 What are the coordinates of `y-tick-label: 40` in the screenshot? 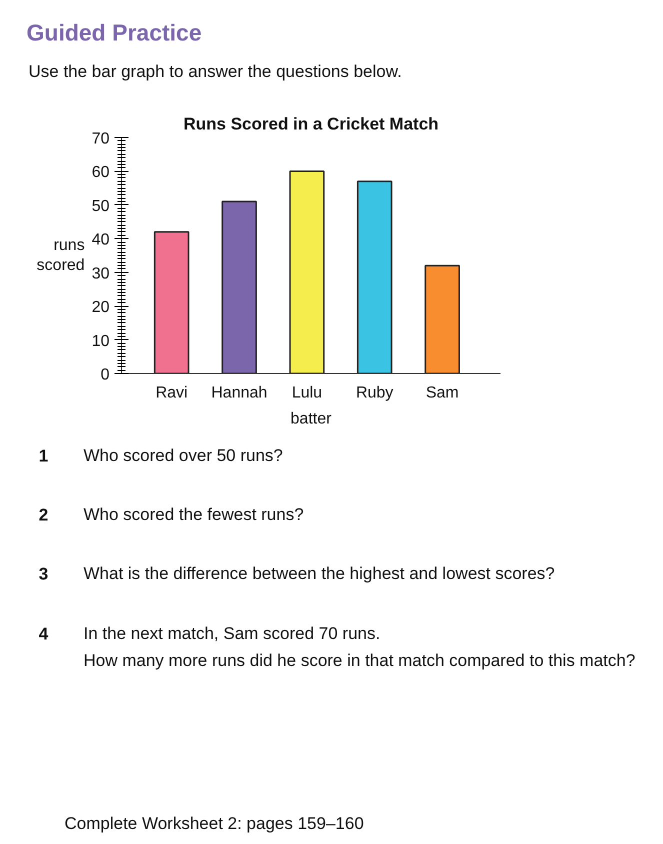 It's located at (101, 240).